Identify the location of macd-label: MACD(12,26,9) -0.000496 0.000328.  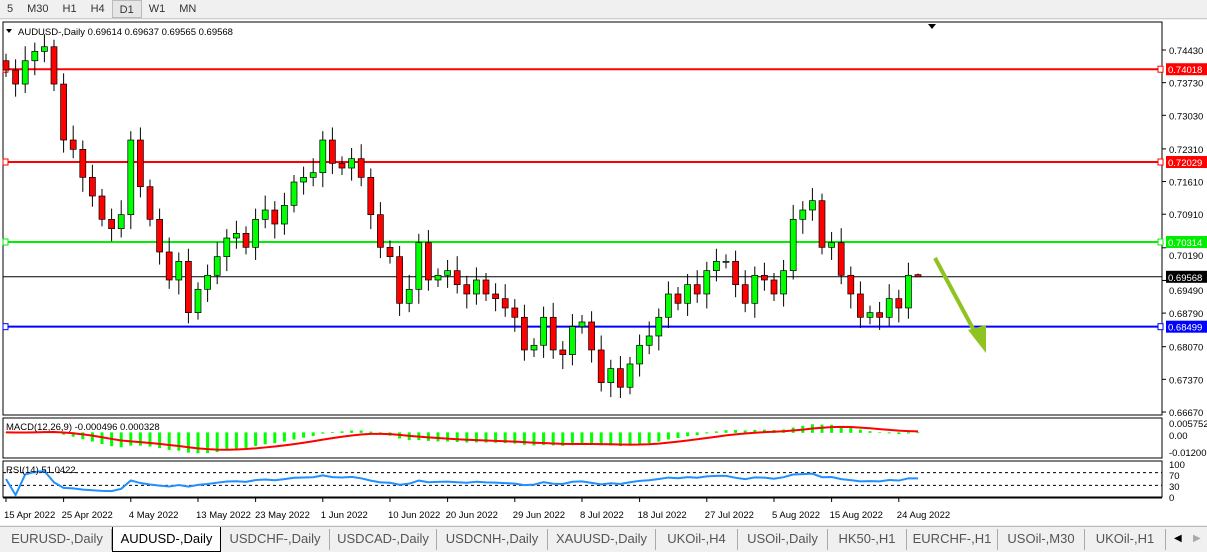
(83, 427).